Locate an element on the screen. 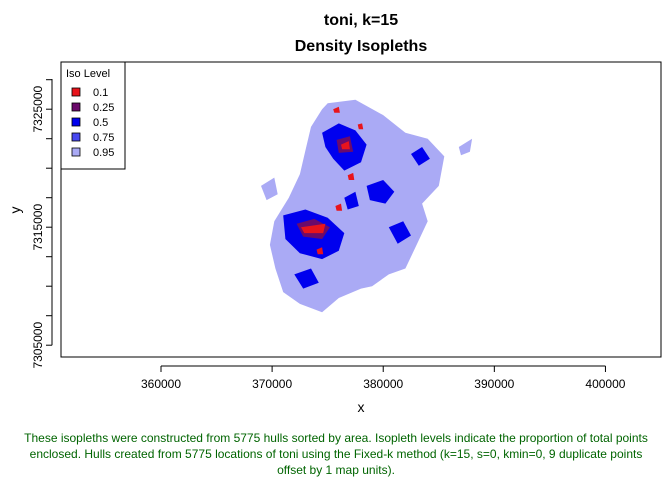 Image resolution: width=672 pixels, height=480 pixels. isopleth-layers is located at coordinates (367, 206).